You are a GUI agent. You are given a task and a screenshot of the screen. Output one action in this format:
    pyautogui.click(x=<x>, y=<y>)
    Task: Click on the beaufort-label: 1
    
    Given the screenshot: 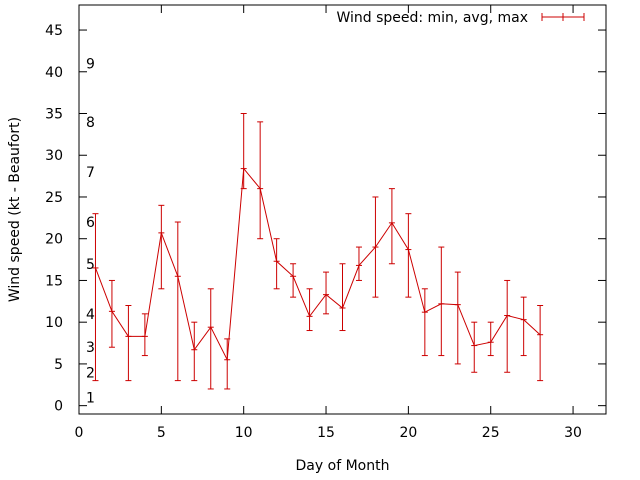 What is the action you would take?
    pyautogui.click(x=90, y=398)
    